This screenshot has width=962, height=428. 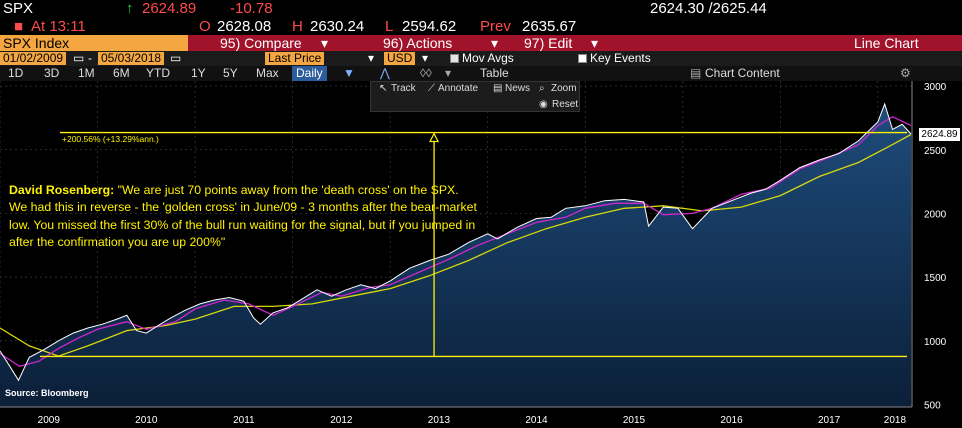 What do you see at coordinates (932, 405) in the screenshot?
I see `y-tick-label: 500` at bounding box center [932, 405].